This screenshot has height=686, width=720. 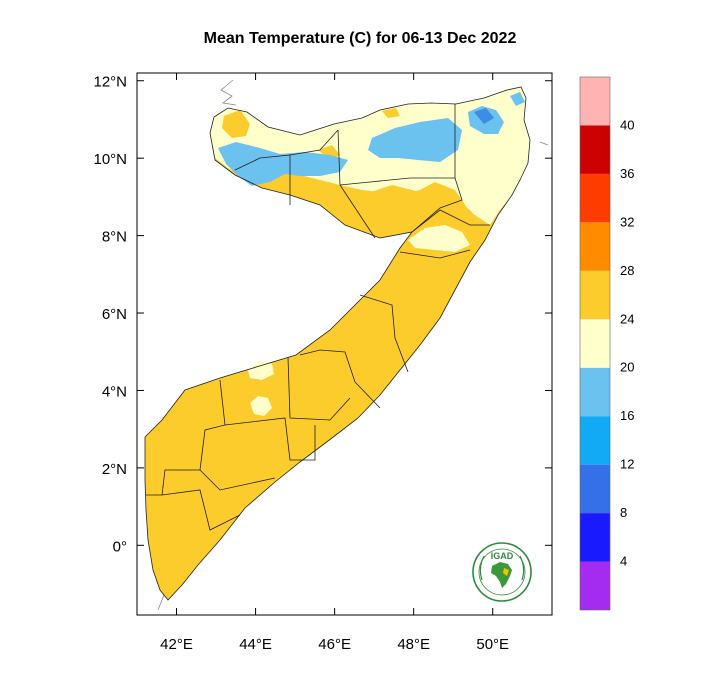 What do you see at coordinates (391, 113) in the screenshot?
I see `north-warm-patch-coast` at bounding box center [391, 113].